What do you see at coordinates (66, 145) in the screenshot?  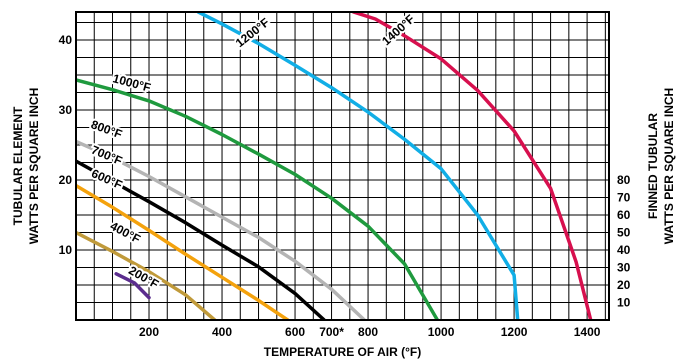 I see `y-left-tick-labels: 10 20 30 40` at bounding box center [66, 145].